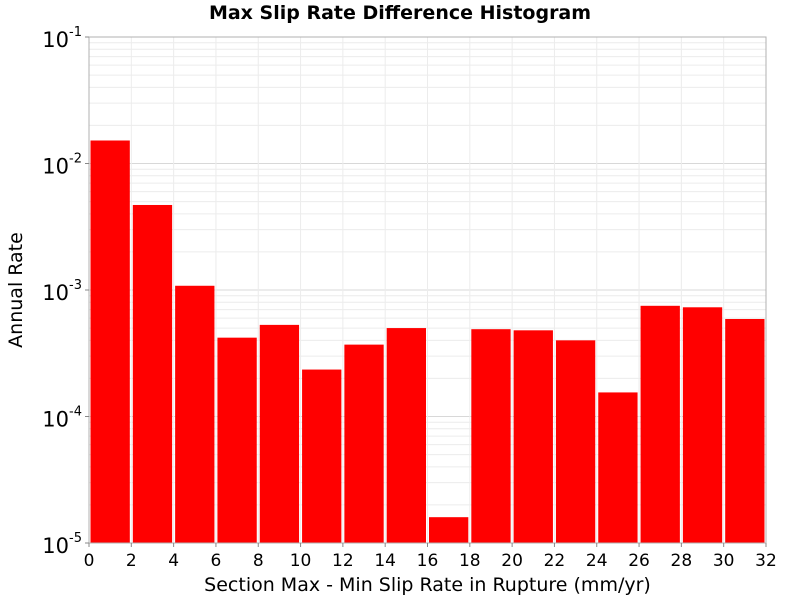 This screenshot has height=600, width=800. Describe the element at coordinates (428, 561) in the screenshot. I see `x-tick-label: 16` at that location.